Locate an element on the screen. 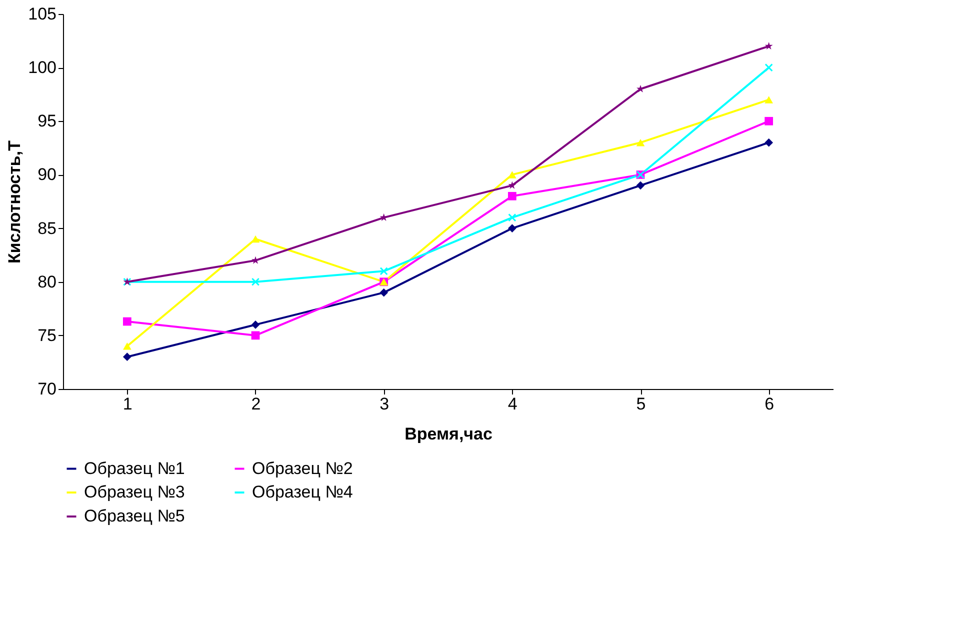  y-tick-label: 90 is located at coordinates (47, 174).